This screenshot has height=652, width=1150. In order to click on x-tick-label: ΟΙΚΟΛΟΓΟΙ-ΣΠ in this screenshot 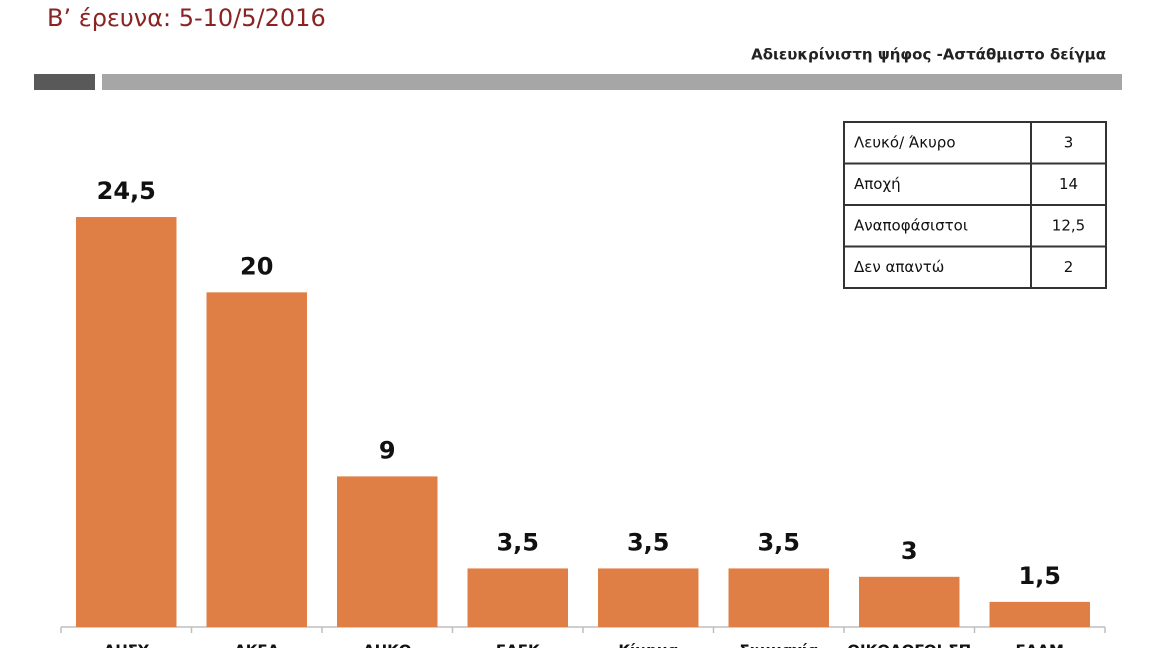, I will do `click(909, 645)`.